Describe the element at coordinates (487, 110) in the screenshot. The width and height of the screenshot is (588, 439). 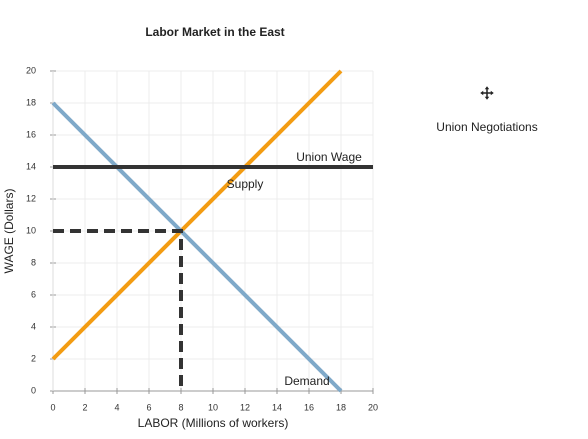
I see `side-panel-button: Union Negotiations` at that location.